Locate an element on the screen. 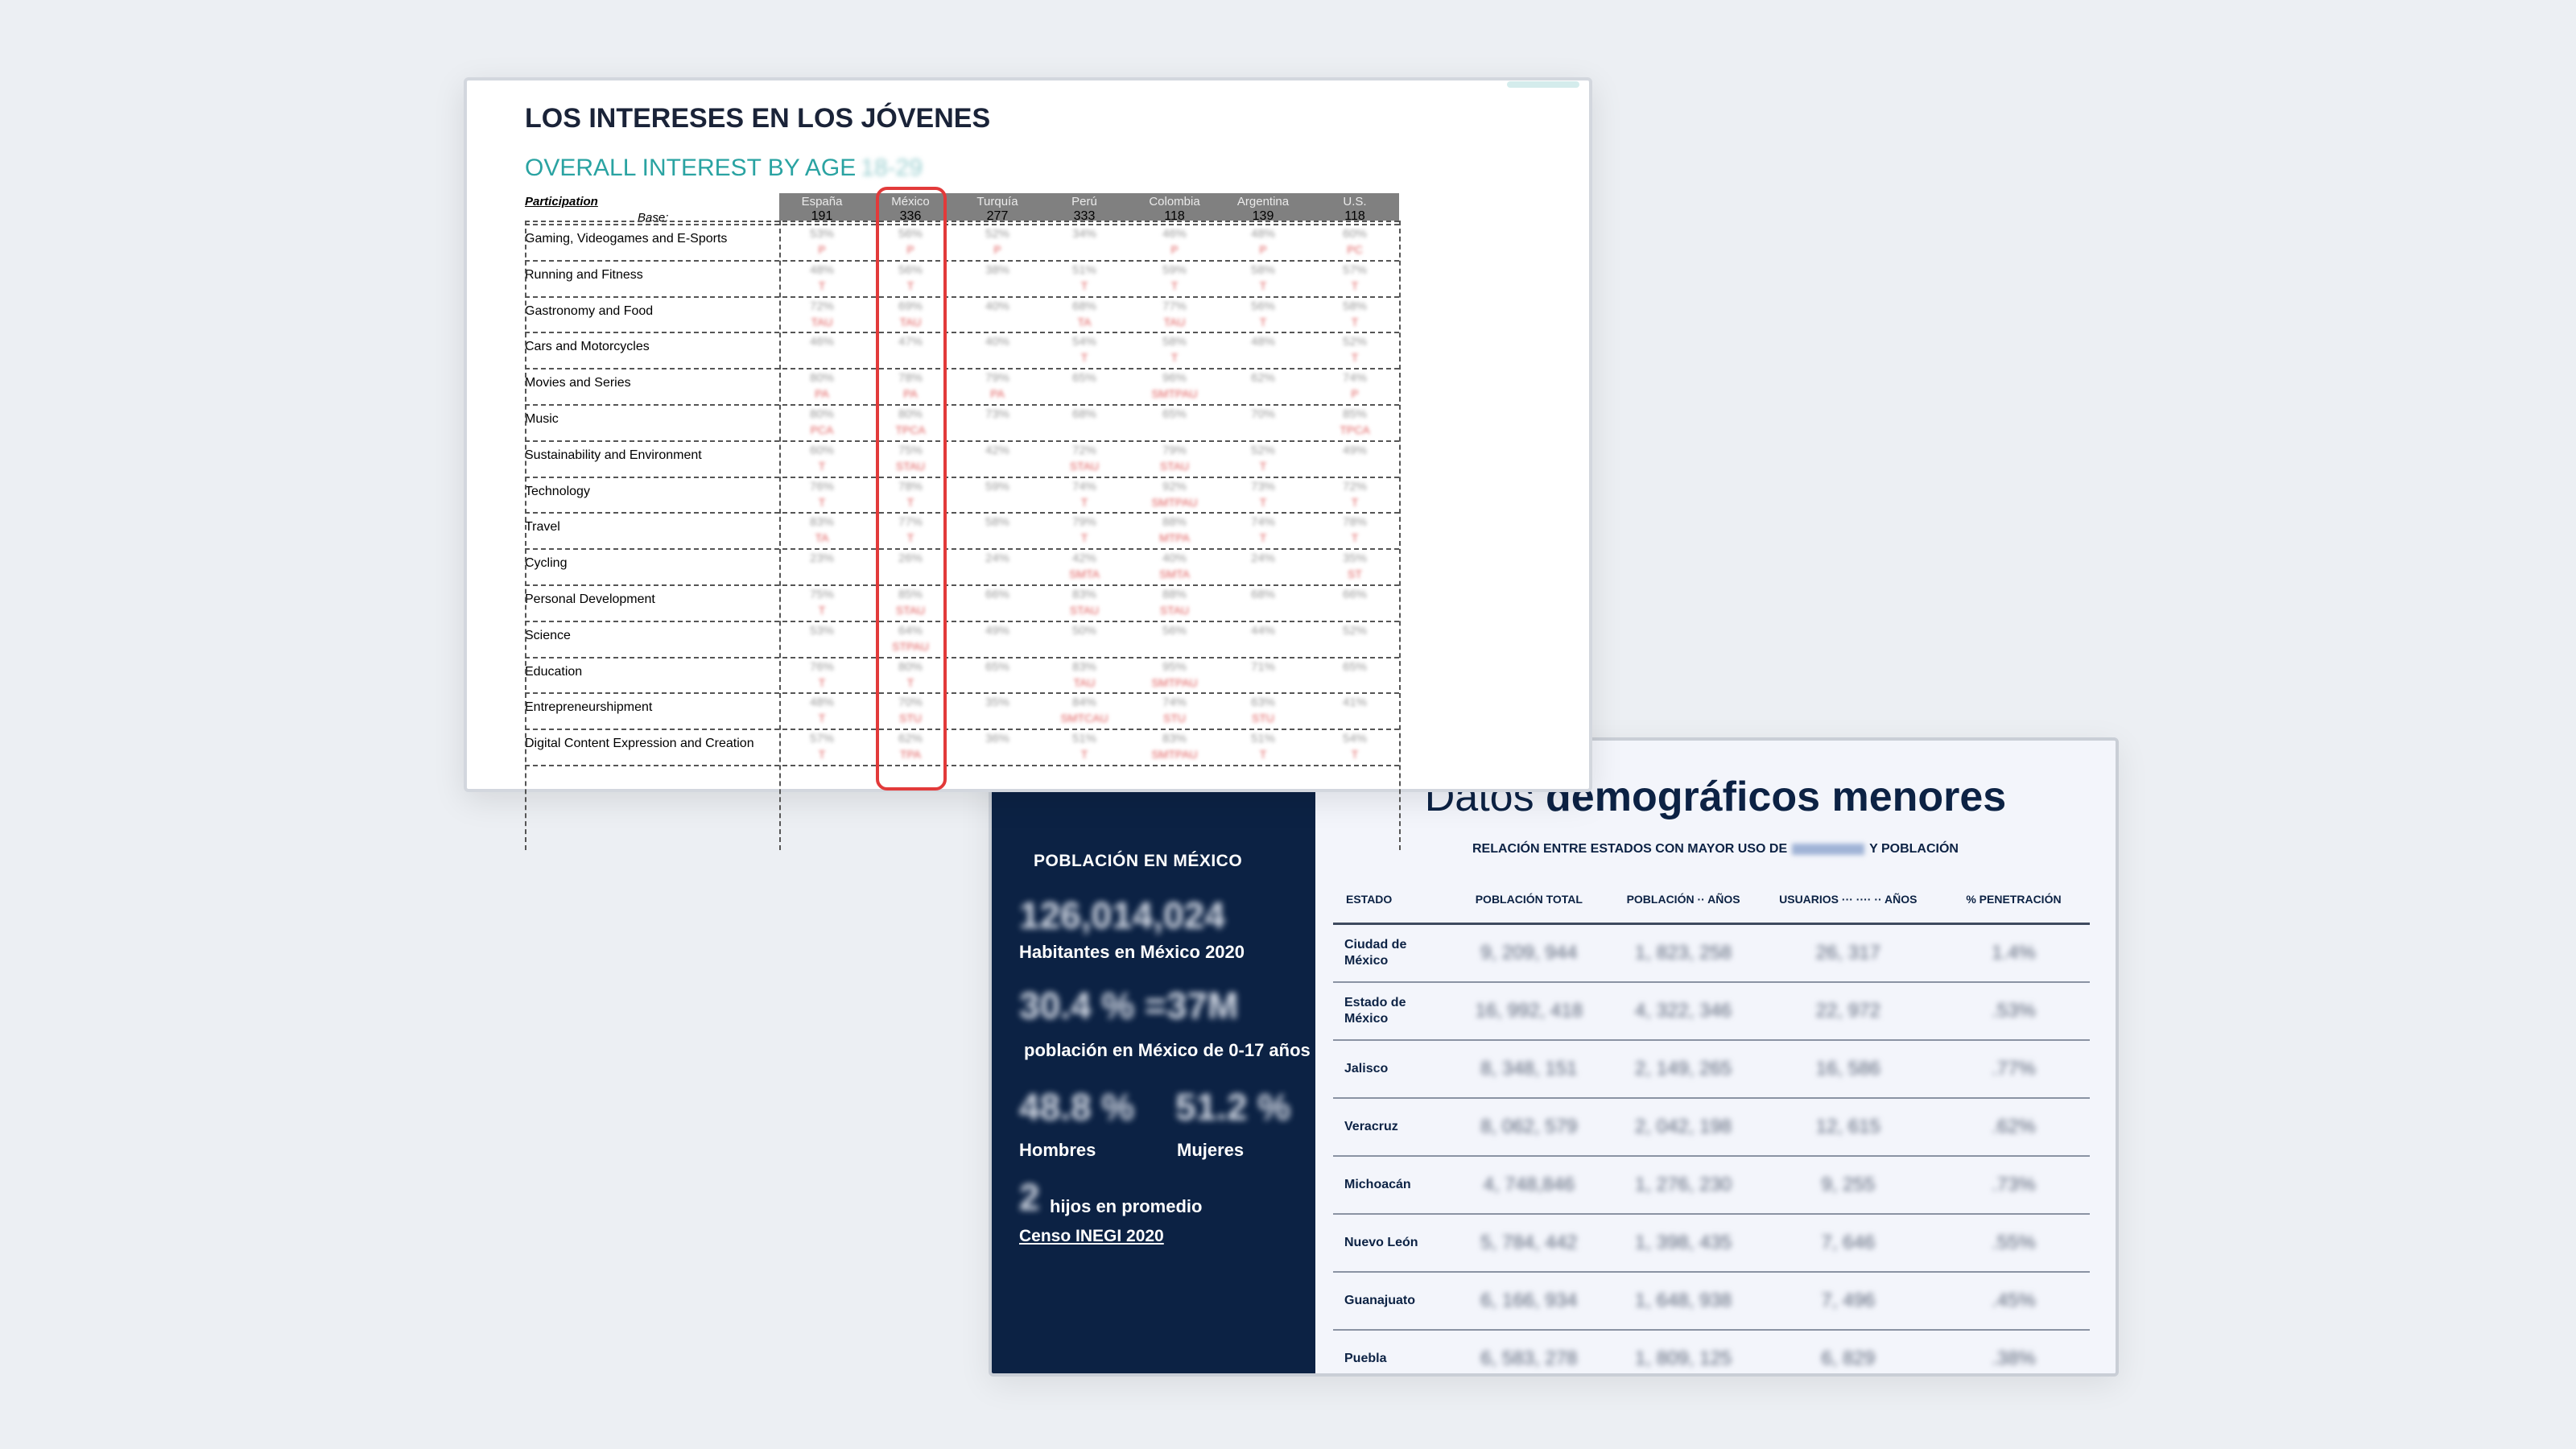  interest-percent: 80% is located at coordinates (910, 666).